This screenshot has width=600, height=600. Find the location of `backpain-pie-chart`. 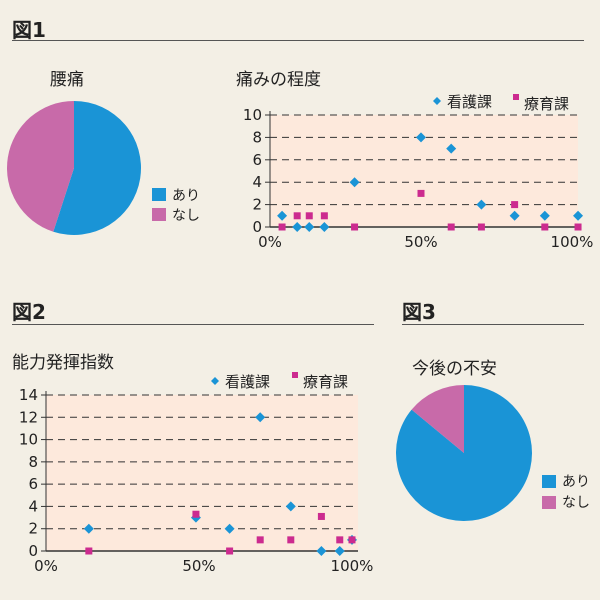

backpain-pie-chart is located at coordinates (74, 168).